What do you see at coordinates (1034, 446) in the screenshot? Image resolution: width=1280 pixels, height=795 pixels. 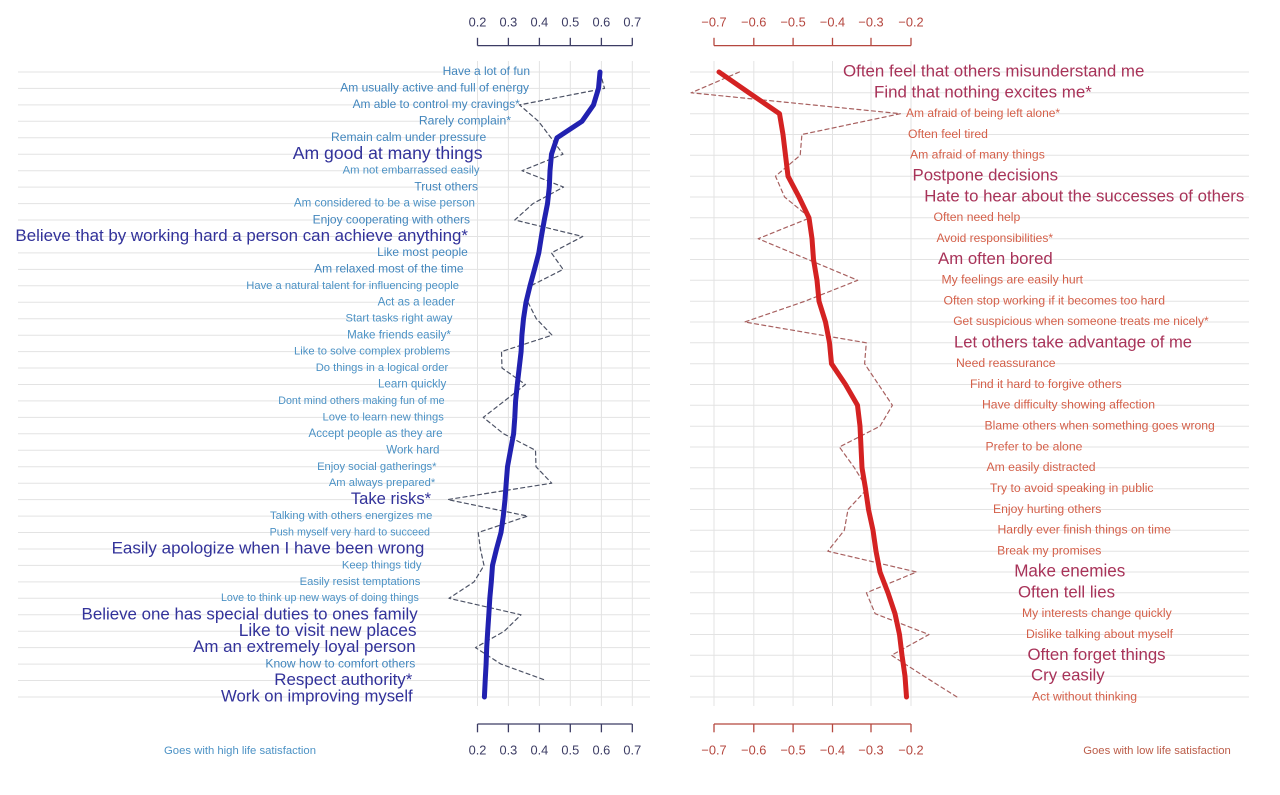 I see `svg-text: Prefer to be alone` at bounding box center [1034, 446].